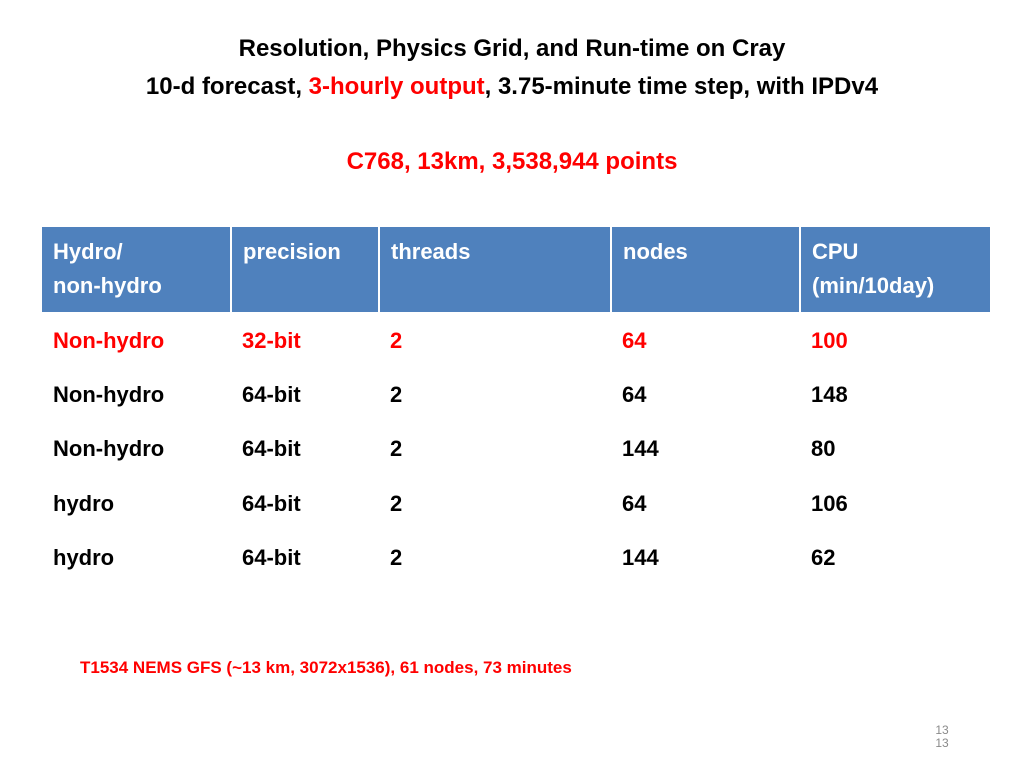  I want to click on cell-precision: 32-bit, so click(271, 340).